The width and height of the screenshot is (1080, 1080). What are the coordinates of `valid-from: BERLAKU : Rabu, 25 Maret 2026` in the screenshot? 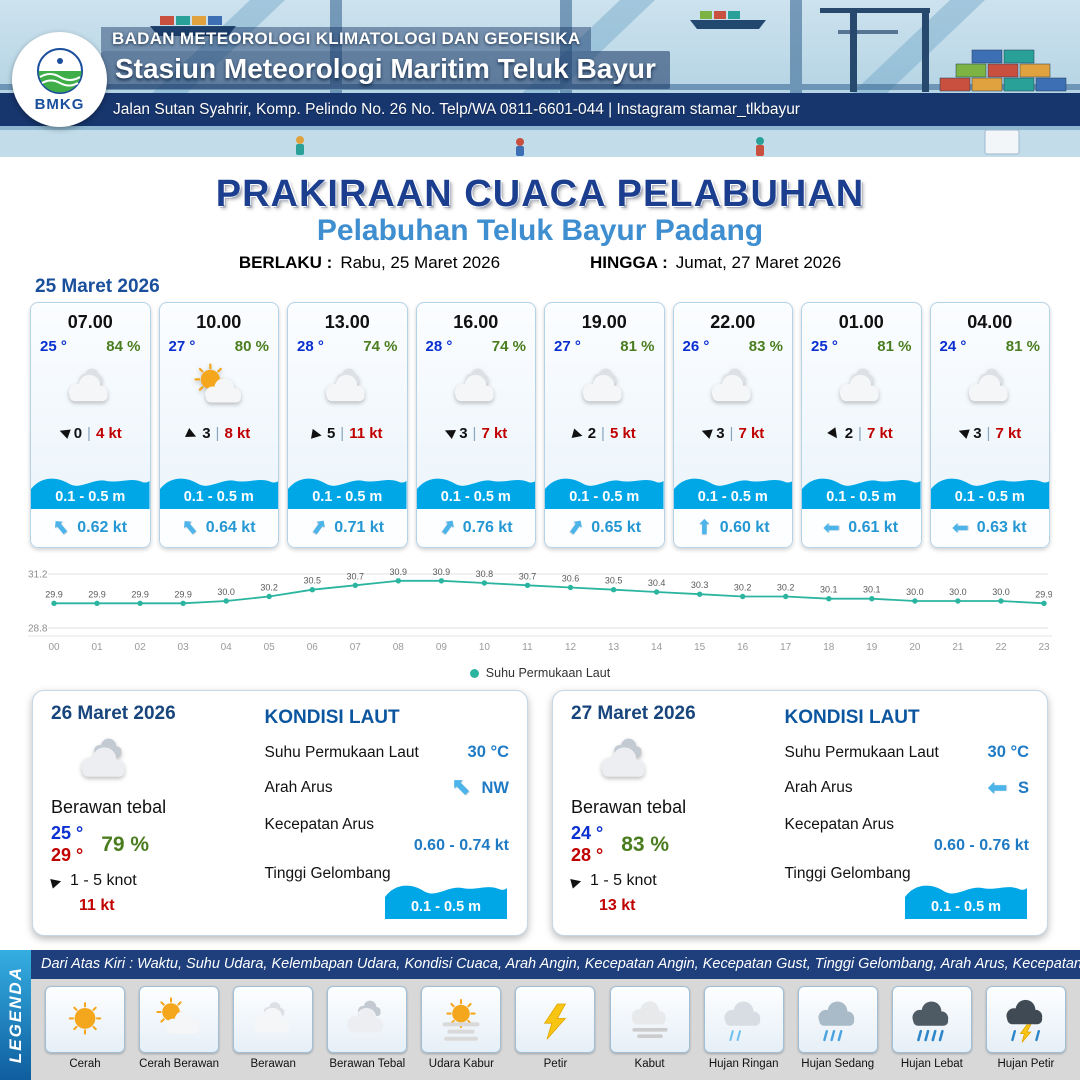 It's located at (369, 263).